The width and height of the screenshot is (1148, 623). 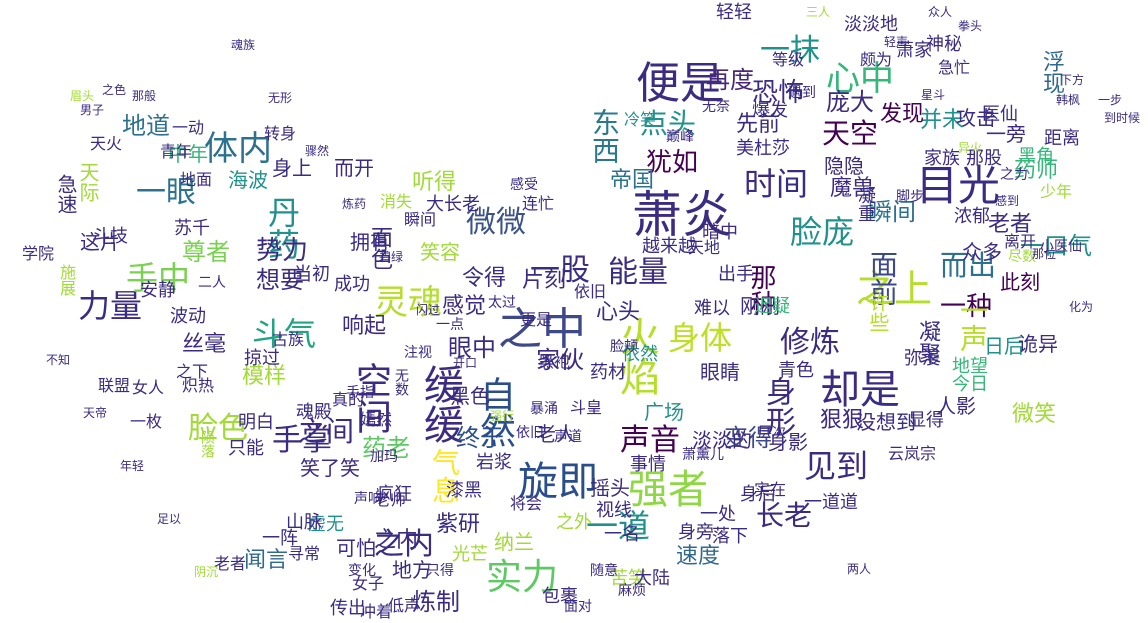 I want to click on cloud-word: 巅峰, so click(x=680, y=137).